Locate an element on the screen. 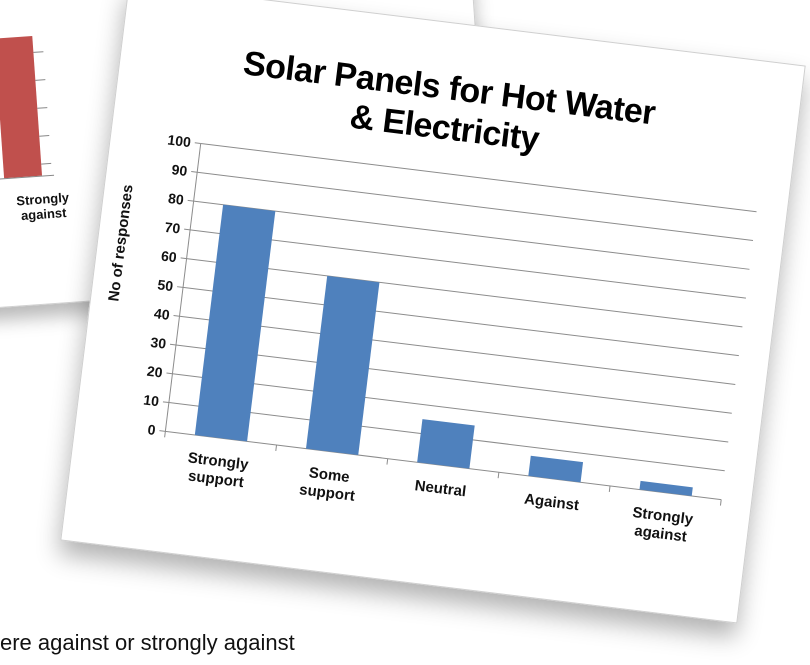  y-axis-line is located at coordinates (183, 287).